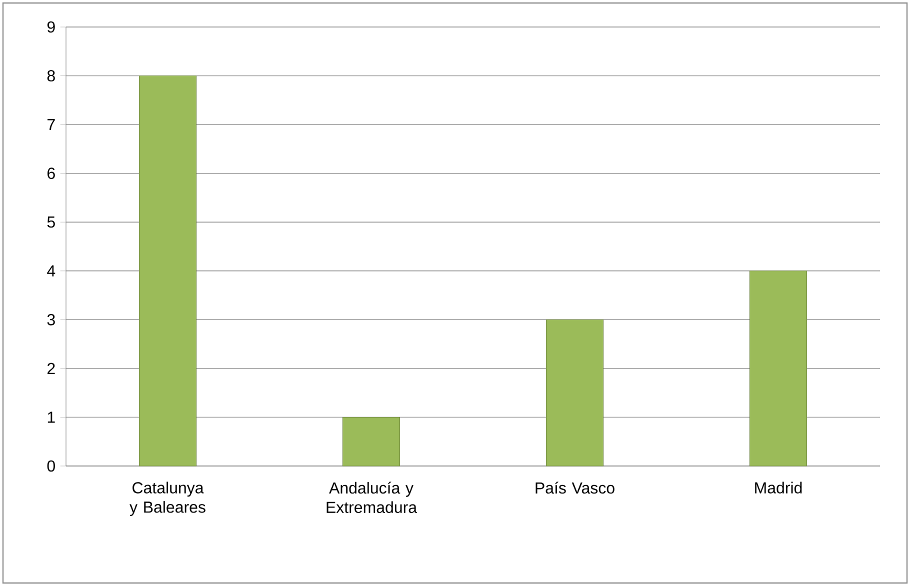 Image resolution: width=910 pixels, height=586 pixels. I want to click on y-tick-label: 4, so click(51, 270).